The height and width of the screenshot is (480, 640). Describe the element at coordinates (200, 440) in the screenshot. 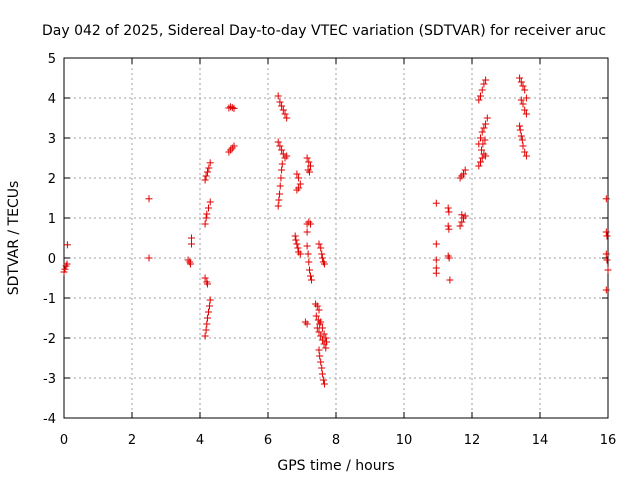

I see `x-tick-label: 4` at that location.